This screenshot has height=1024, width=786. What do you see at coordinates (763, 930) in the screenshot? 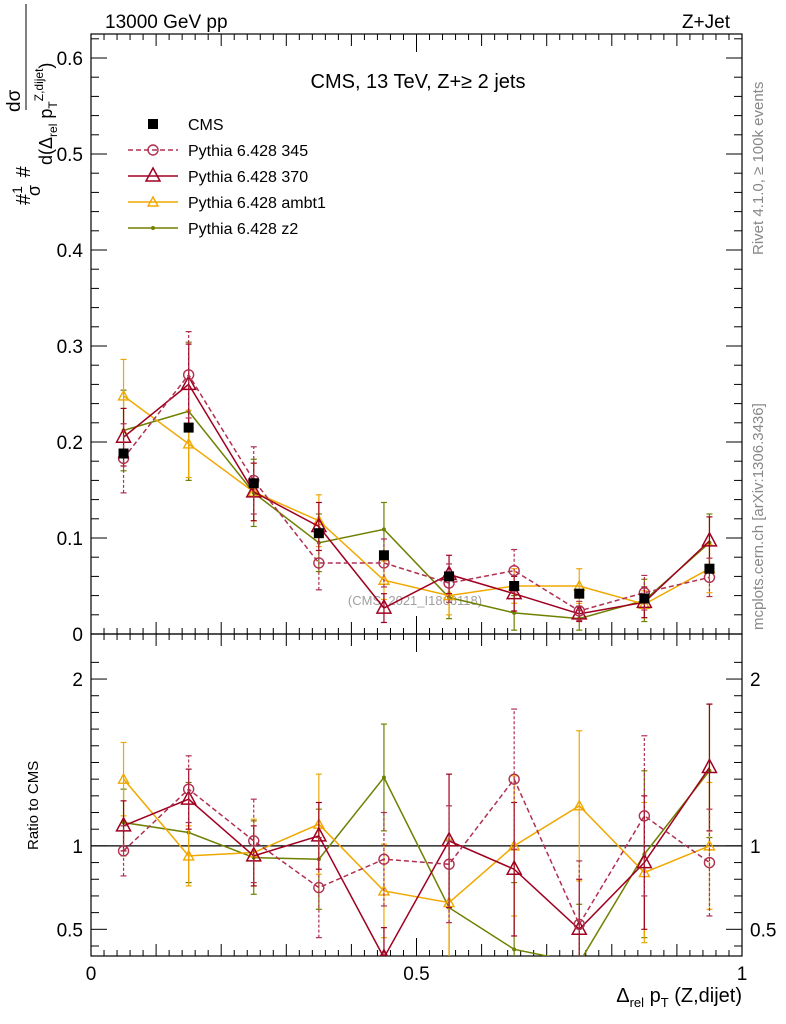
I see `ratio-y-tick-label-right: 0.5` at bounding box center [763, 930].